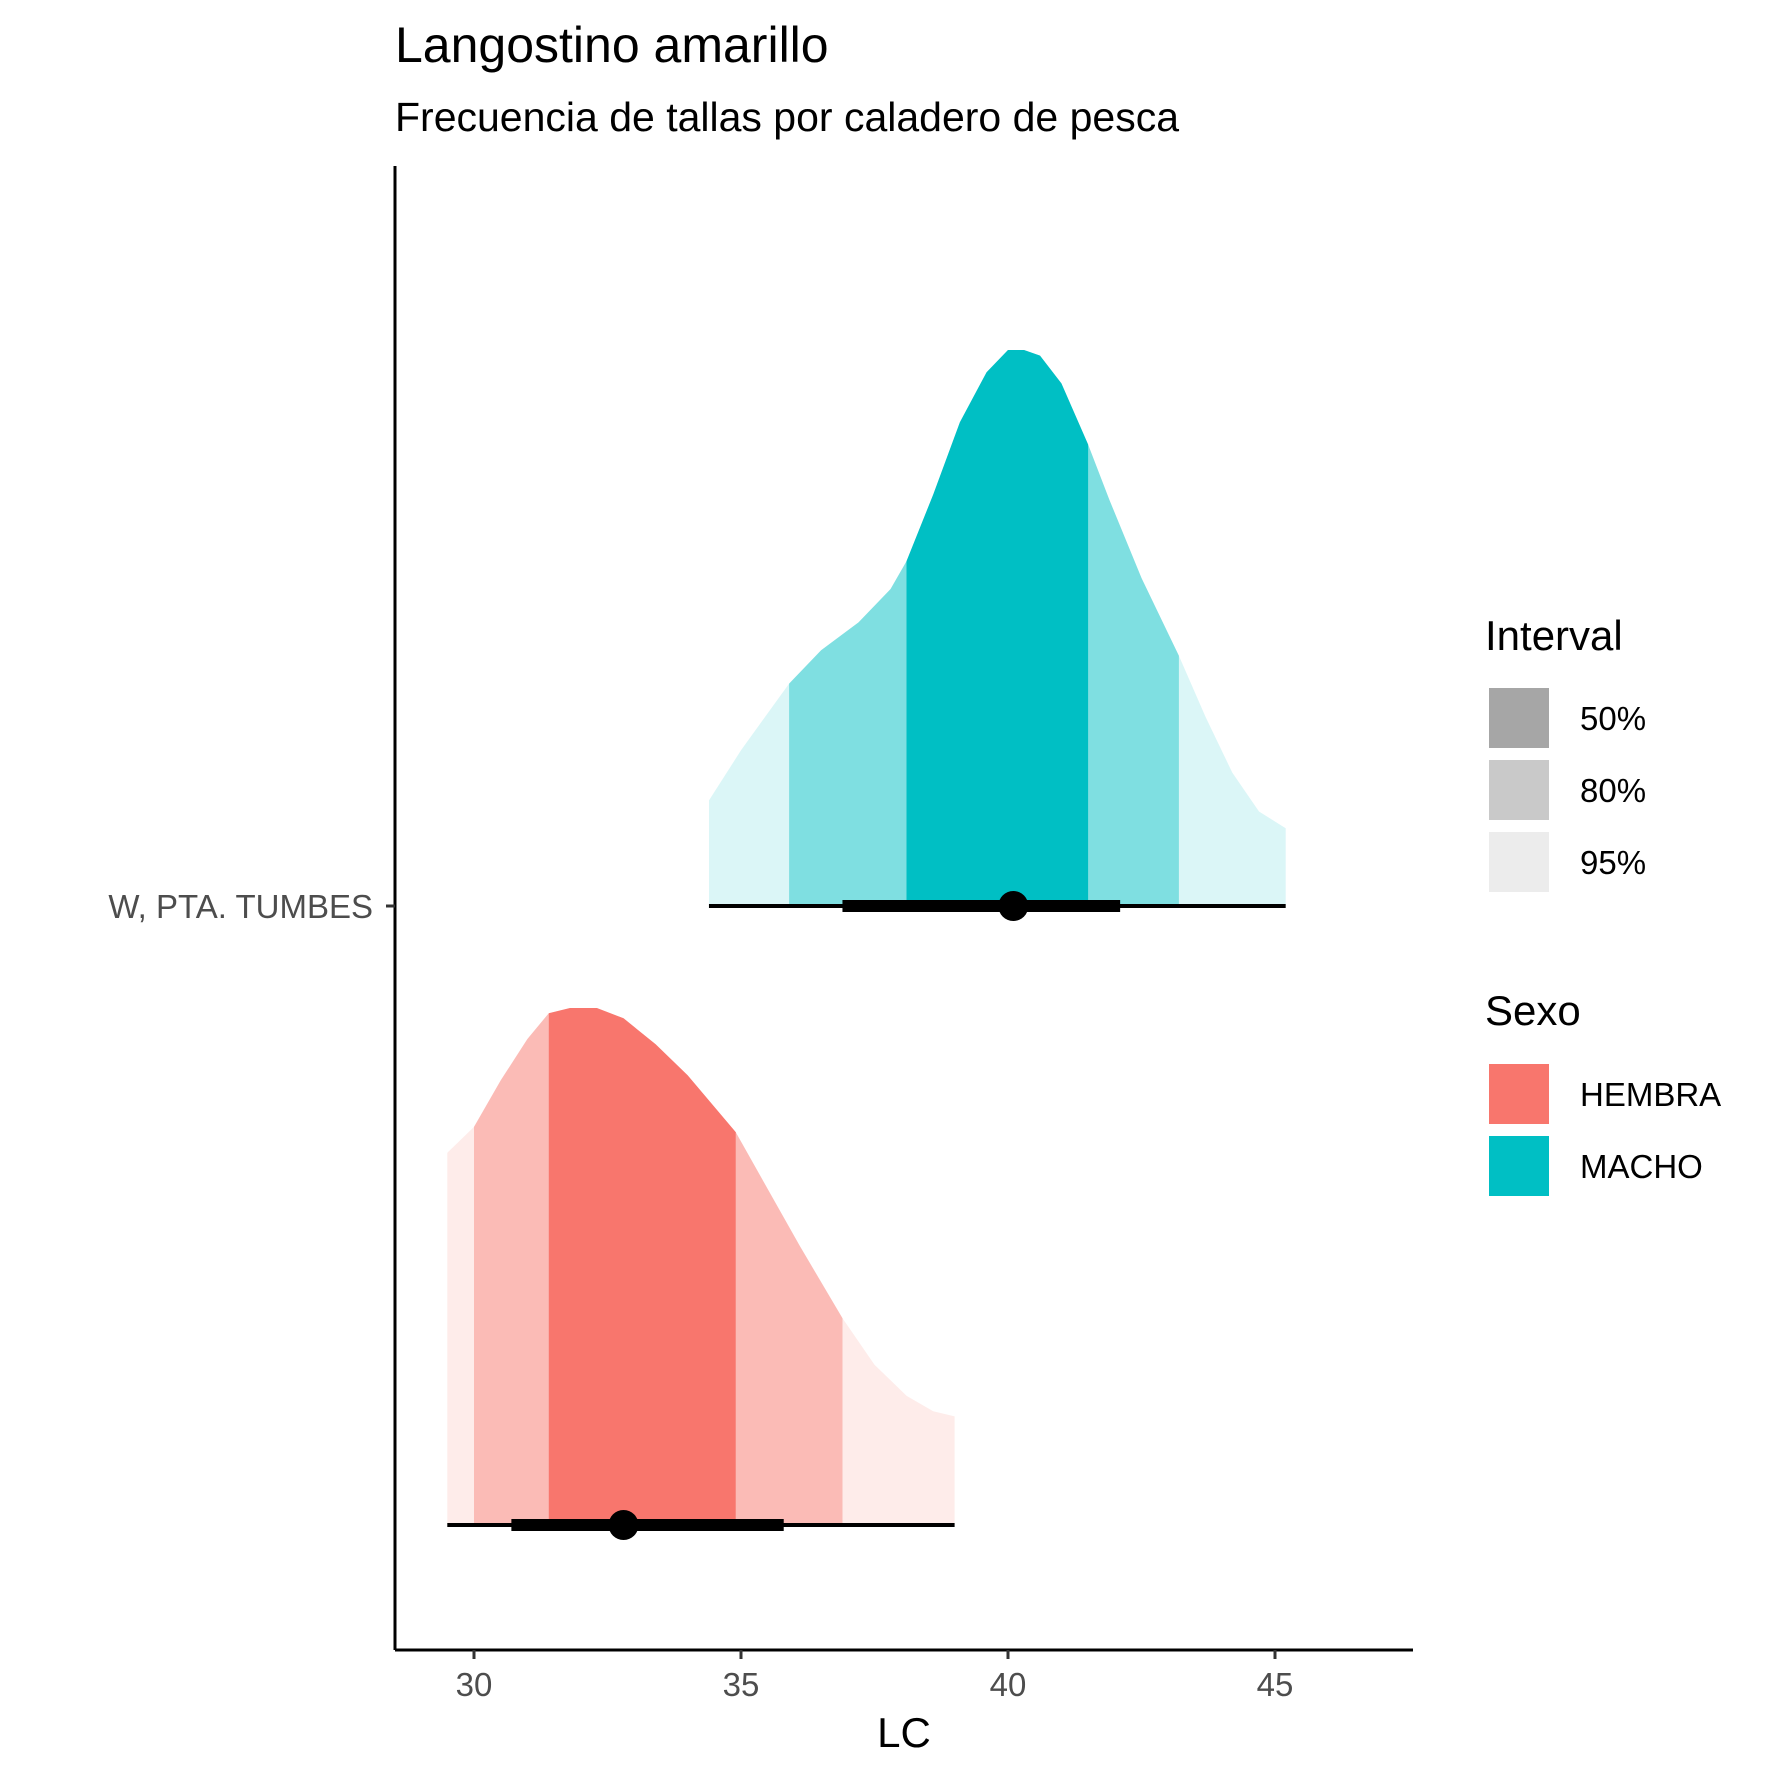 This screenshot has height=1771, width=1771. What do you see at coordinates (642, 1266) in the screenshot?
I see `density-band-hembra-q50` at bounding box center [642, 1266].